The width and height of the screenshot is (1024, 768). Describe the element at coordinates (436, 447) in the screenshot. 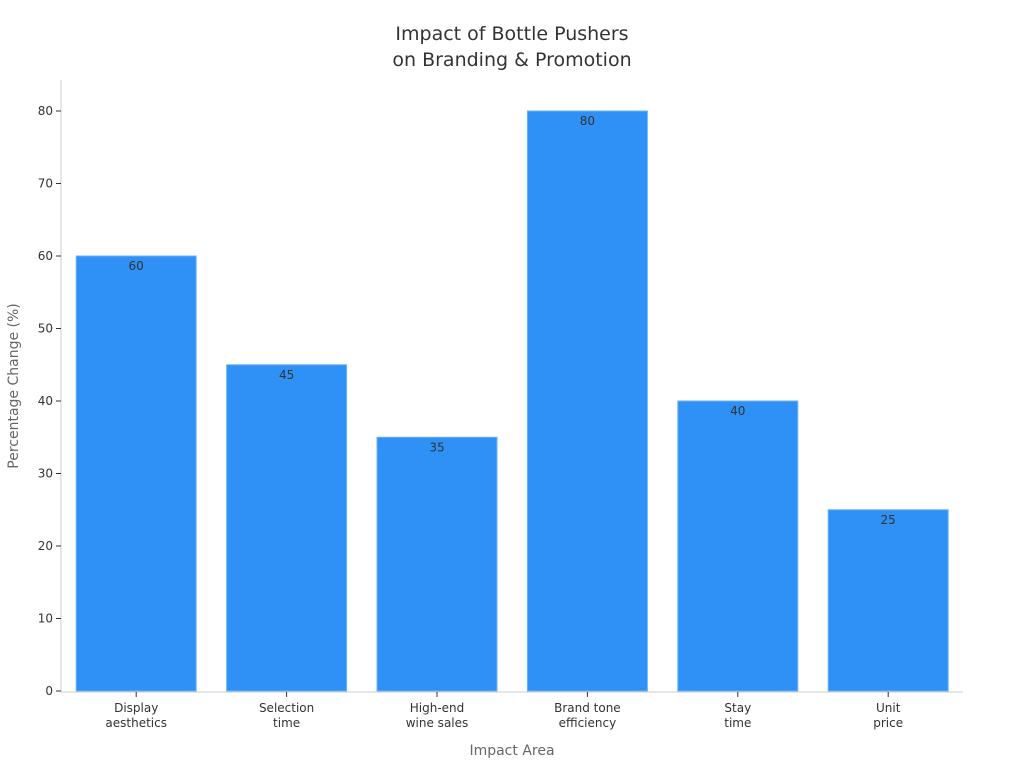

I see `data-label: 35` at that location.